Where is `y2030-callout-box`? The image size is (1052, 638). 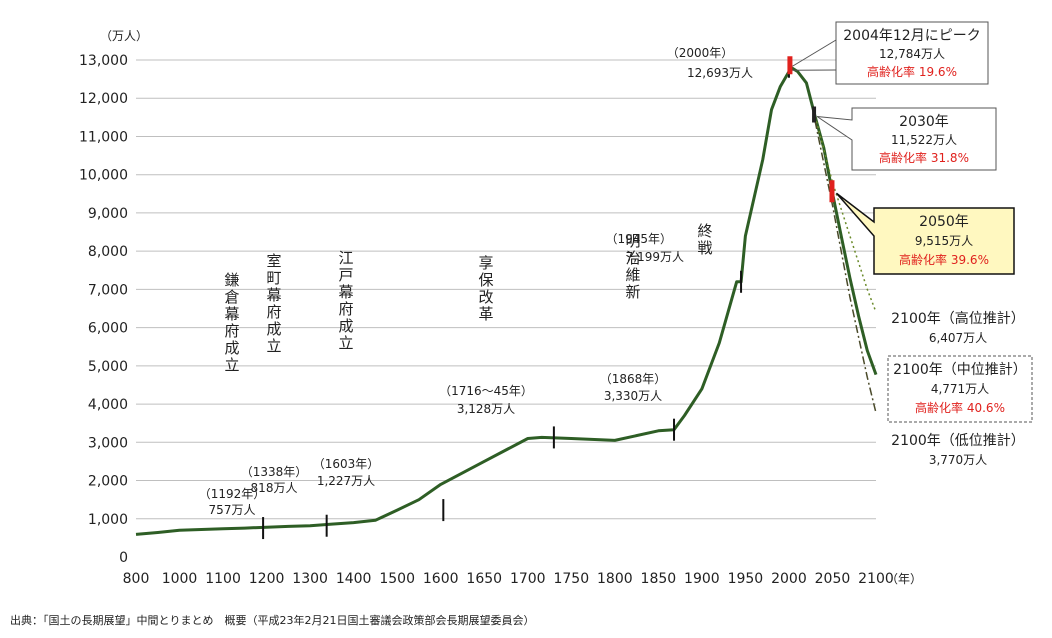
y2030-callout-box is located at coordinates (906, 139).